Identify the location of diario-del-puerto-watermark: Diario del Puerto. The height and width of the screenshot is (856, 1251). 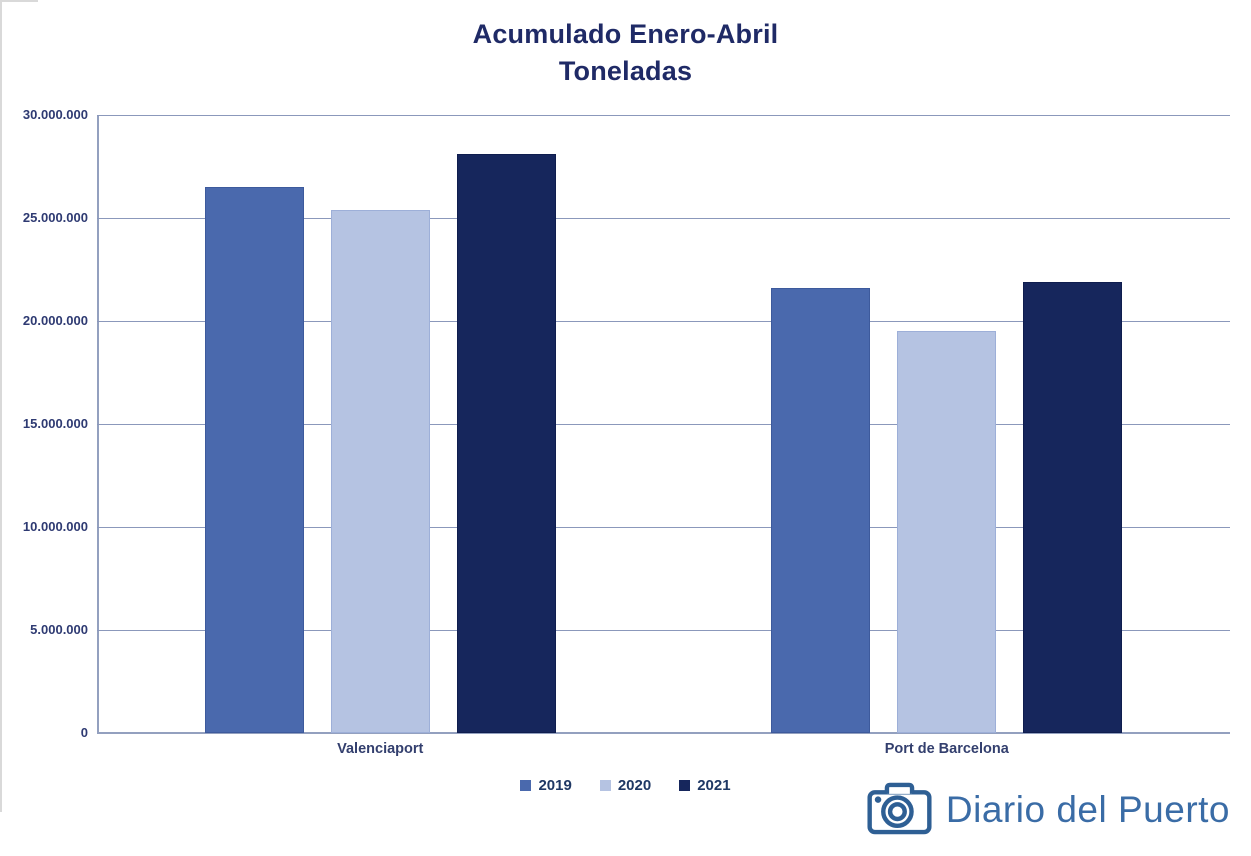
(1048, 810).